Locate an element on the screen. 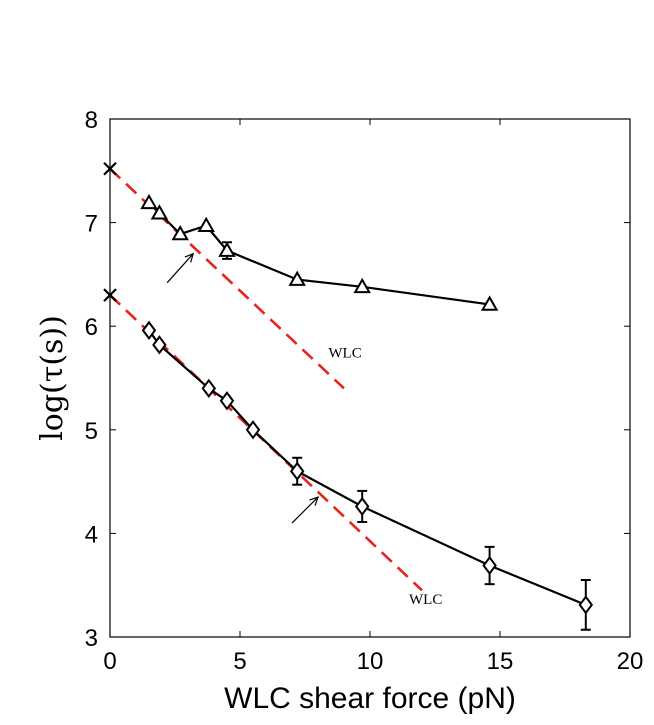  x-axis-label: WLC shear force (pN) is located at coordinates (370, 698).